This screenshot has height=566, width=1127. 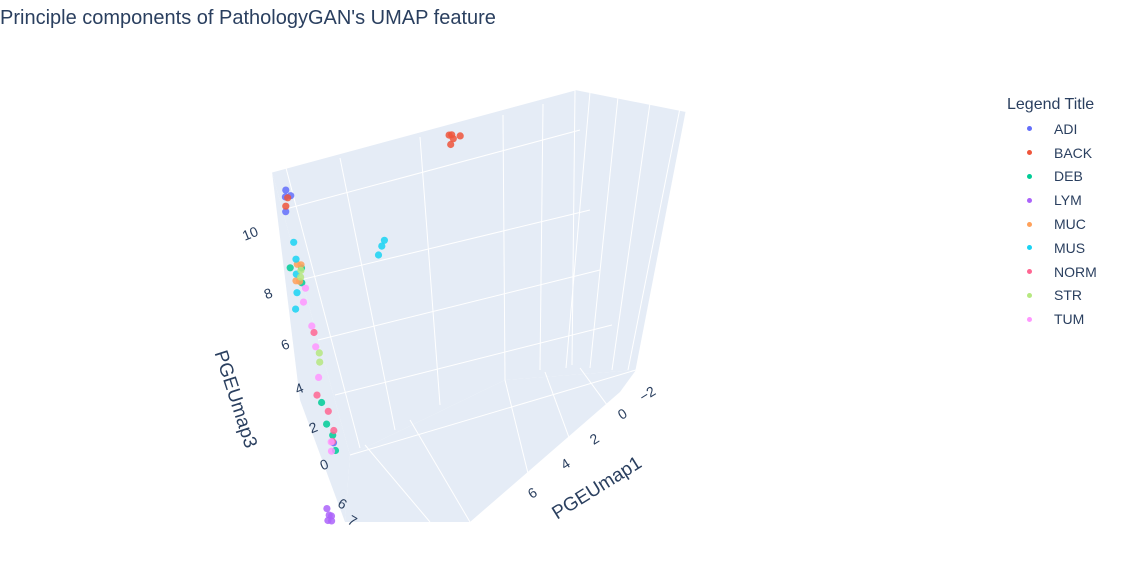 What do you see at coordinates (301, 265) in the screenshot?
I see `data-point-muc` at bounding box center [301, 265].